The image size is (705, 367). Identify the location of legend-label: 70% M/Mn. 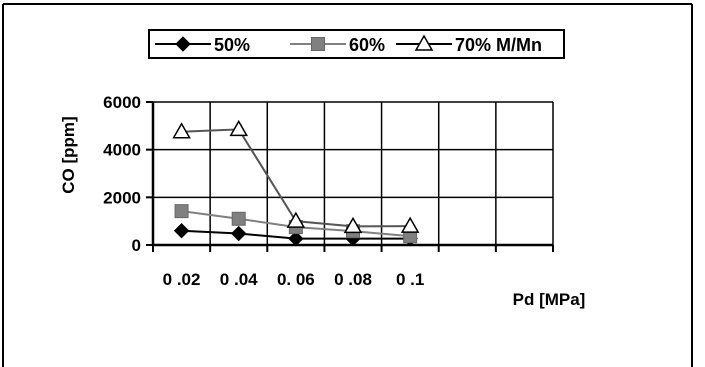
(498, 45).